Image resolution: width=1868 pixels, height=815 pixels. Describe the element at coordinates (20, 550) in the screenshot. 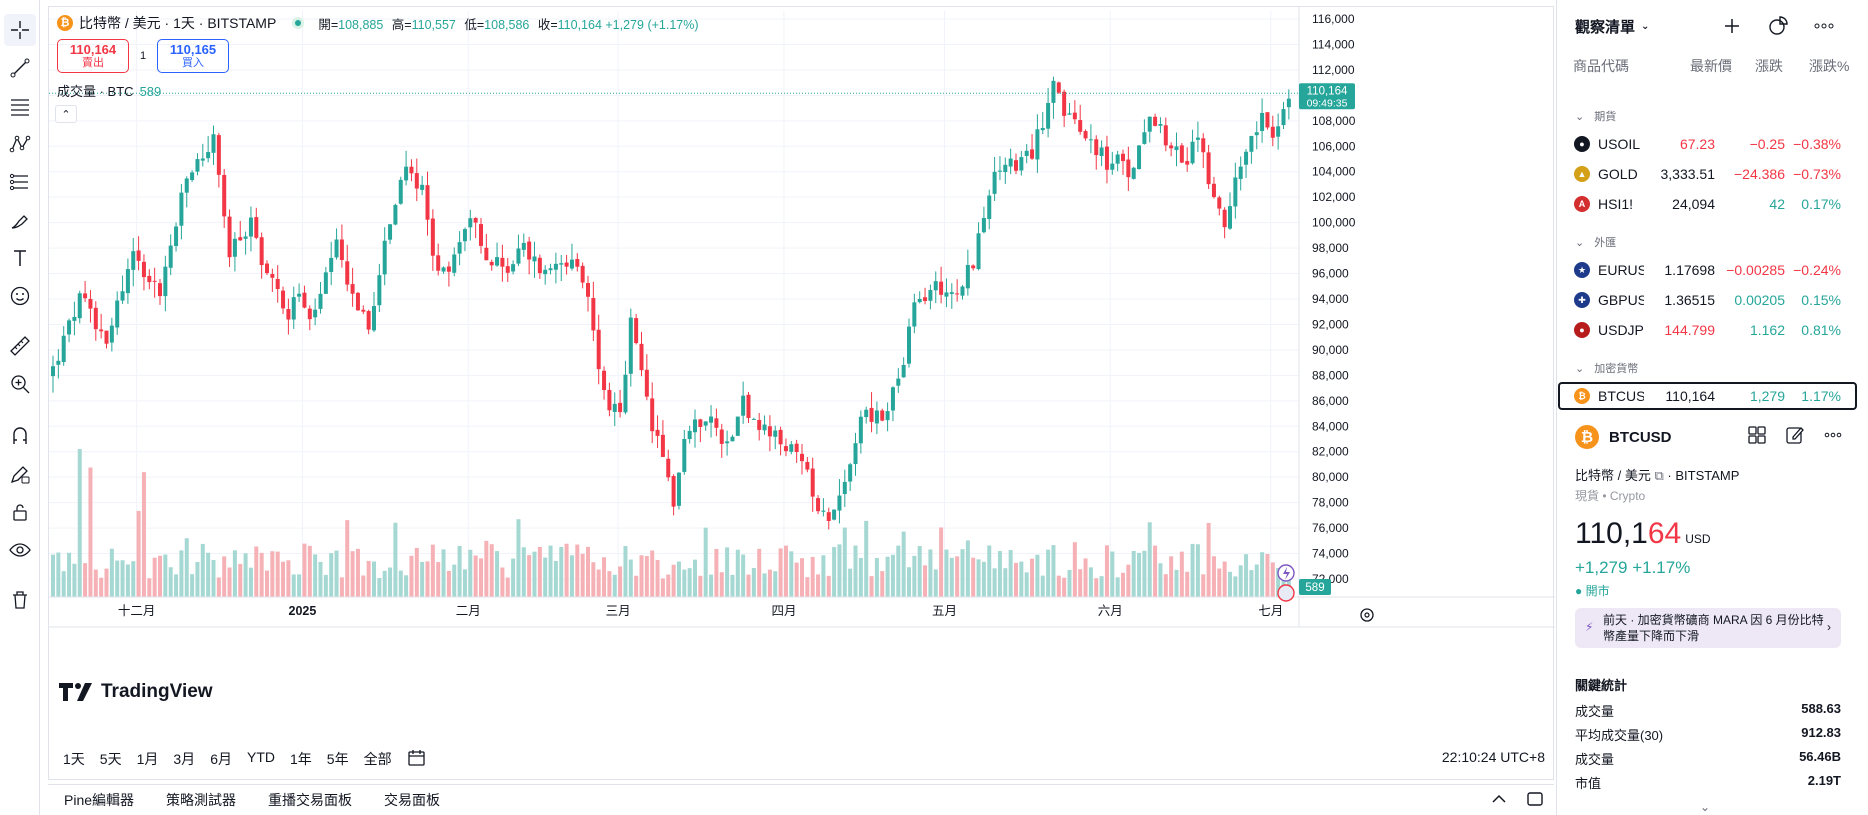

I see `eye-icon` at that location.